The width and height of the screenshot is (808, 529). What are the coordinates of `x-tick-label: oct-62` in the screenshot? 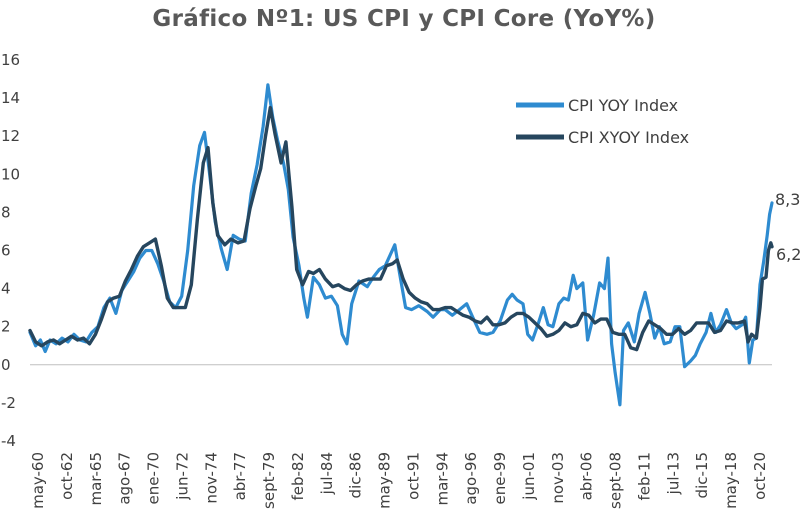 It's located at (67, 476).